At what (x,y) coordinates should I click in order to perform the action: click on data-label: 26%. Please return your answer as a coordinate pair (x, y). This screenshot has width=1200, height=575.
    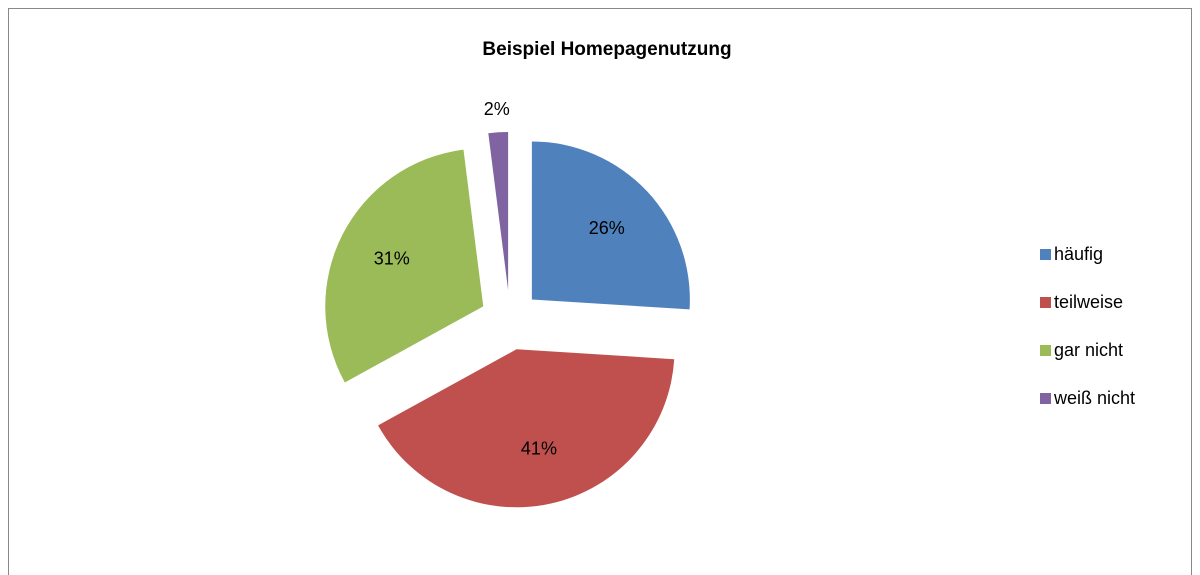
    Looking at the image, I should click on (607, 228).